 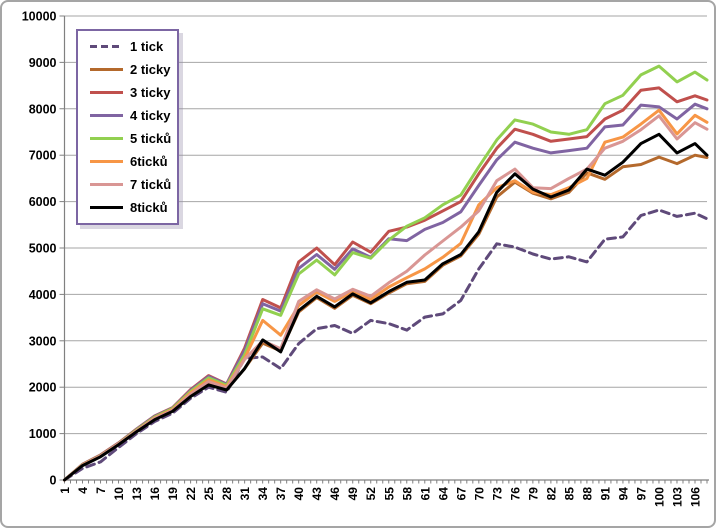 I want to click on legend-item-6: 6ticků, so click(x=132, y=161).